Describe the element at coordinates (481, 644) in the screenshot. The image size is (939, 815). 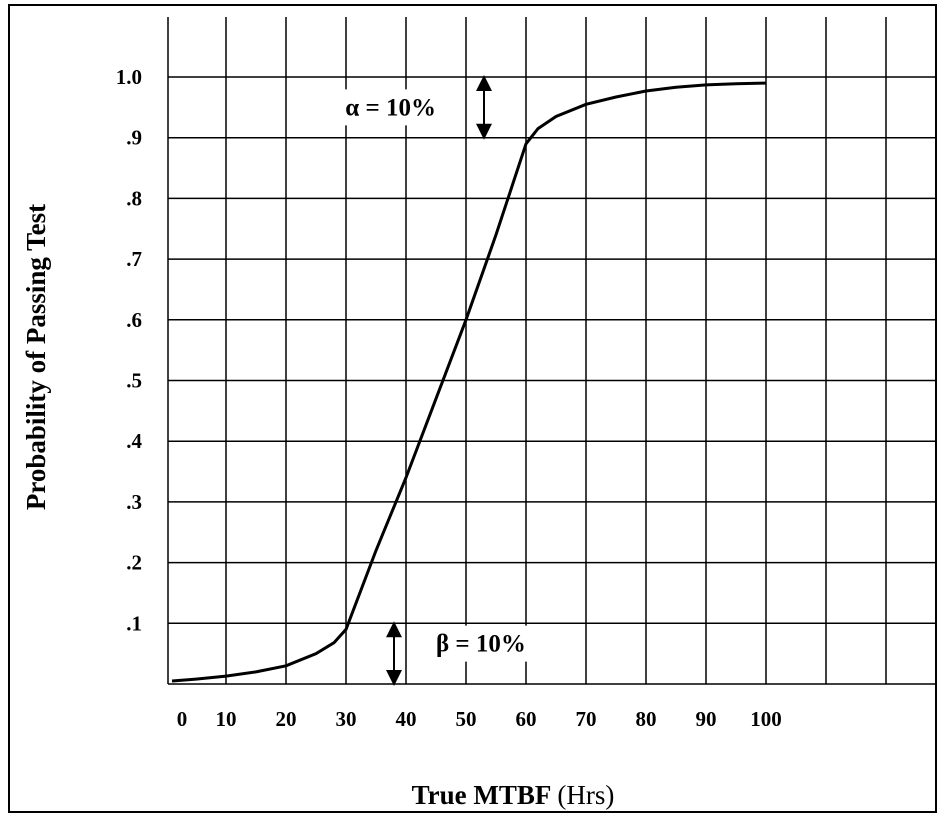
I see `annotation-label-1: β = 10%` at that location.